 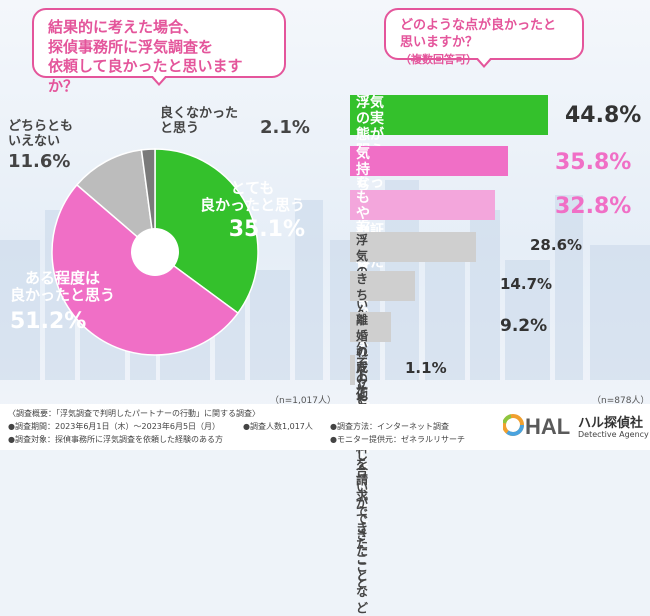 What do you see at coordinates (593, 162) in the screenshot?
I see `bar-value-label: 35.8%` at bounding box center [593, 162].